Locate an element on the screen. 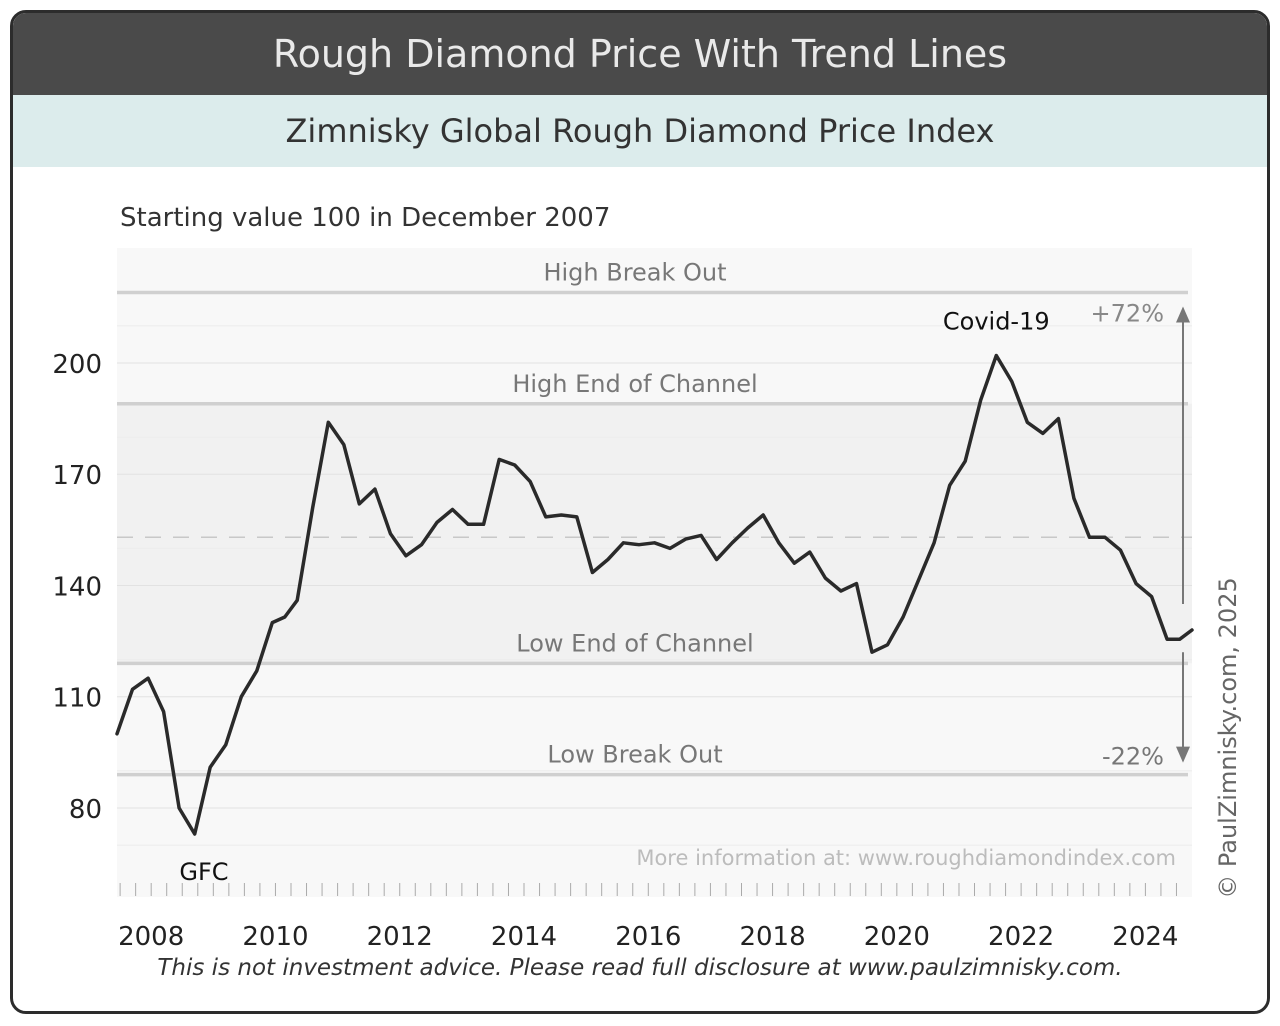  y-tick-label: 170 is located at coordinates (77, 476).